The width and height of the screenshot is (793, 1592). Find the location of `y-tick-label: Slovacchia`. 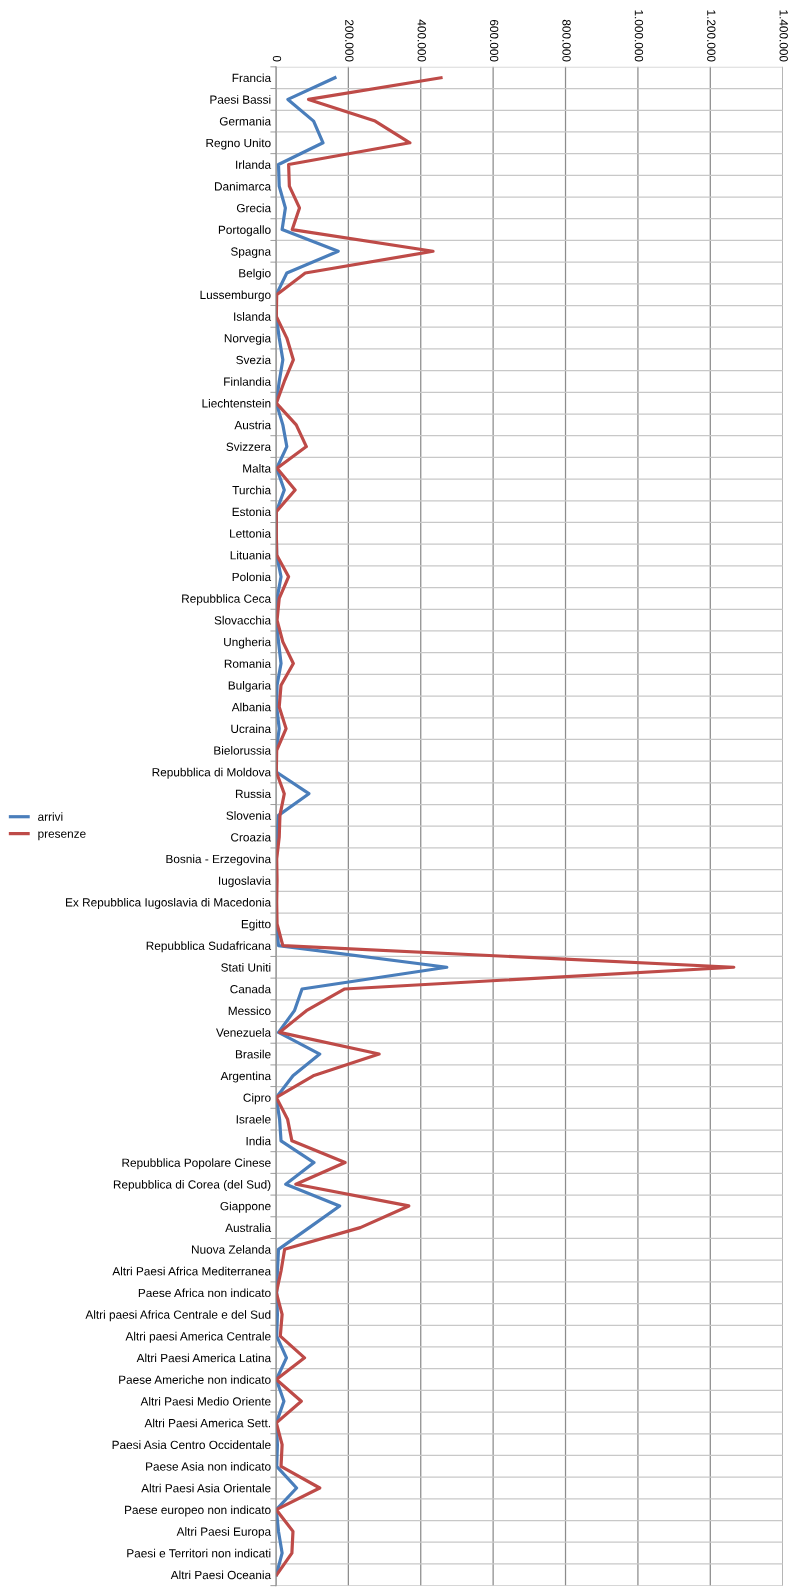

y-tick-label: Slovacchia is located at coordinates (243, 620).